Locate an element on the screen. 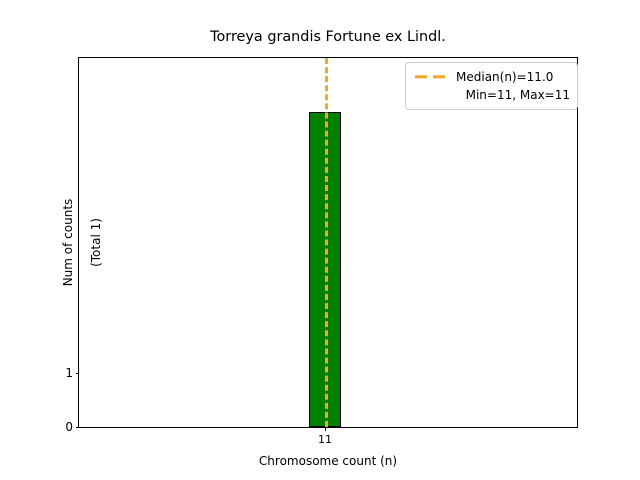 This screenshot has width=640, height=480. y-axis-label: Num of counts (Total 1) is located at coordinates (75, 242).